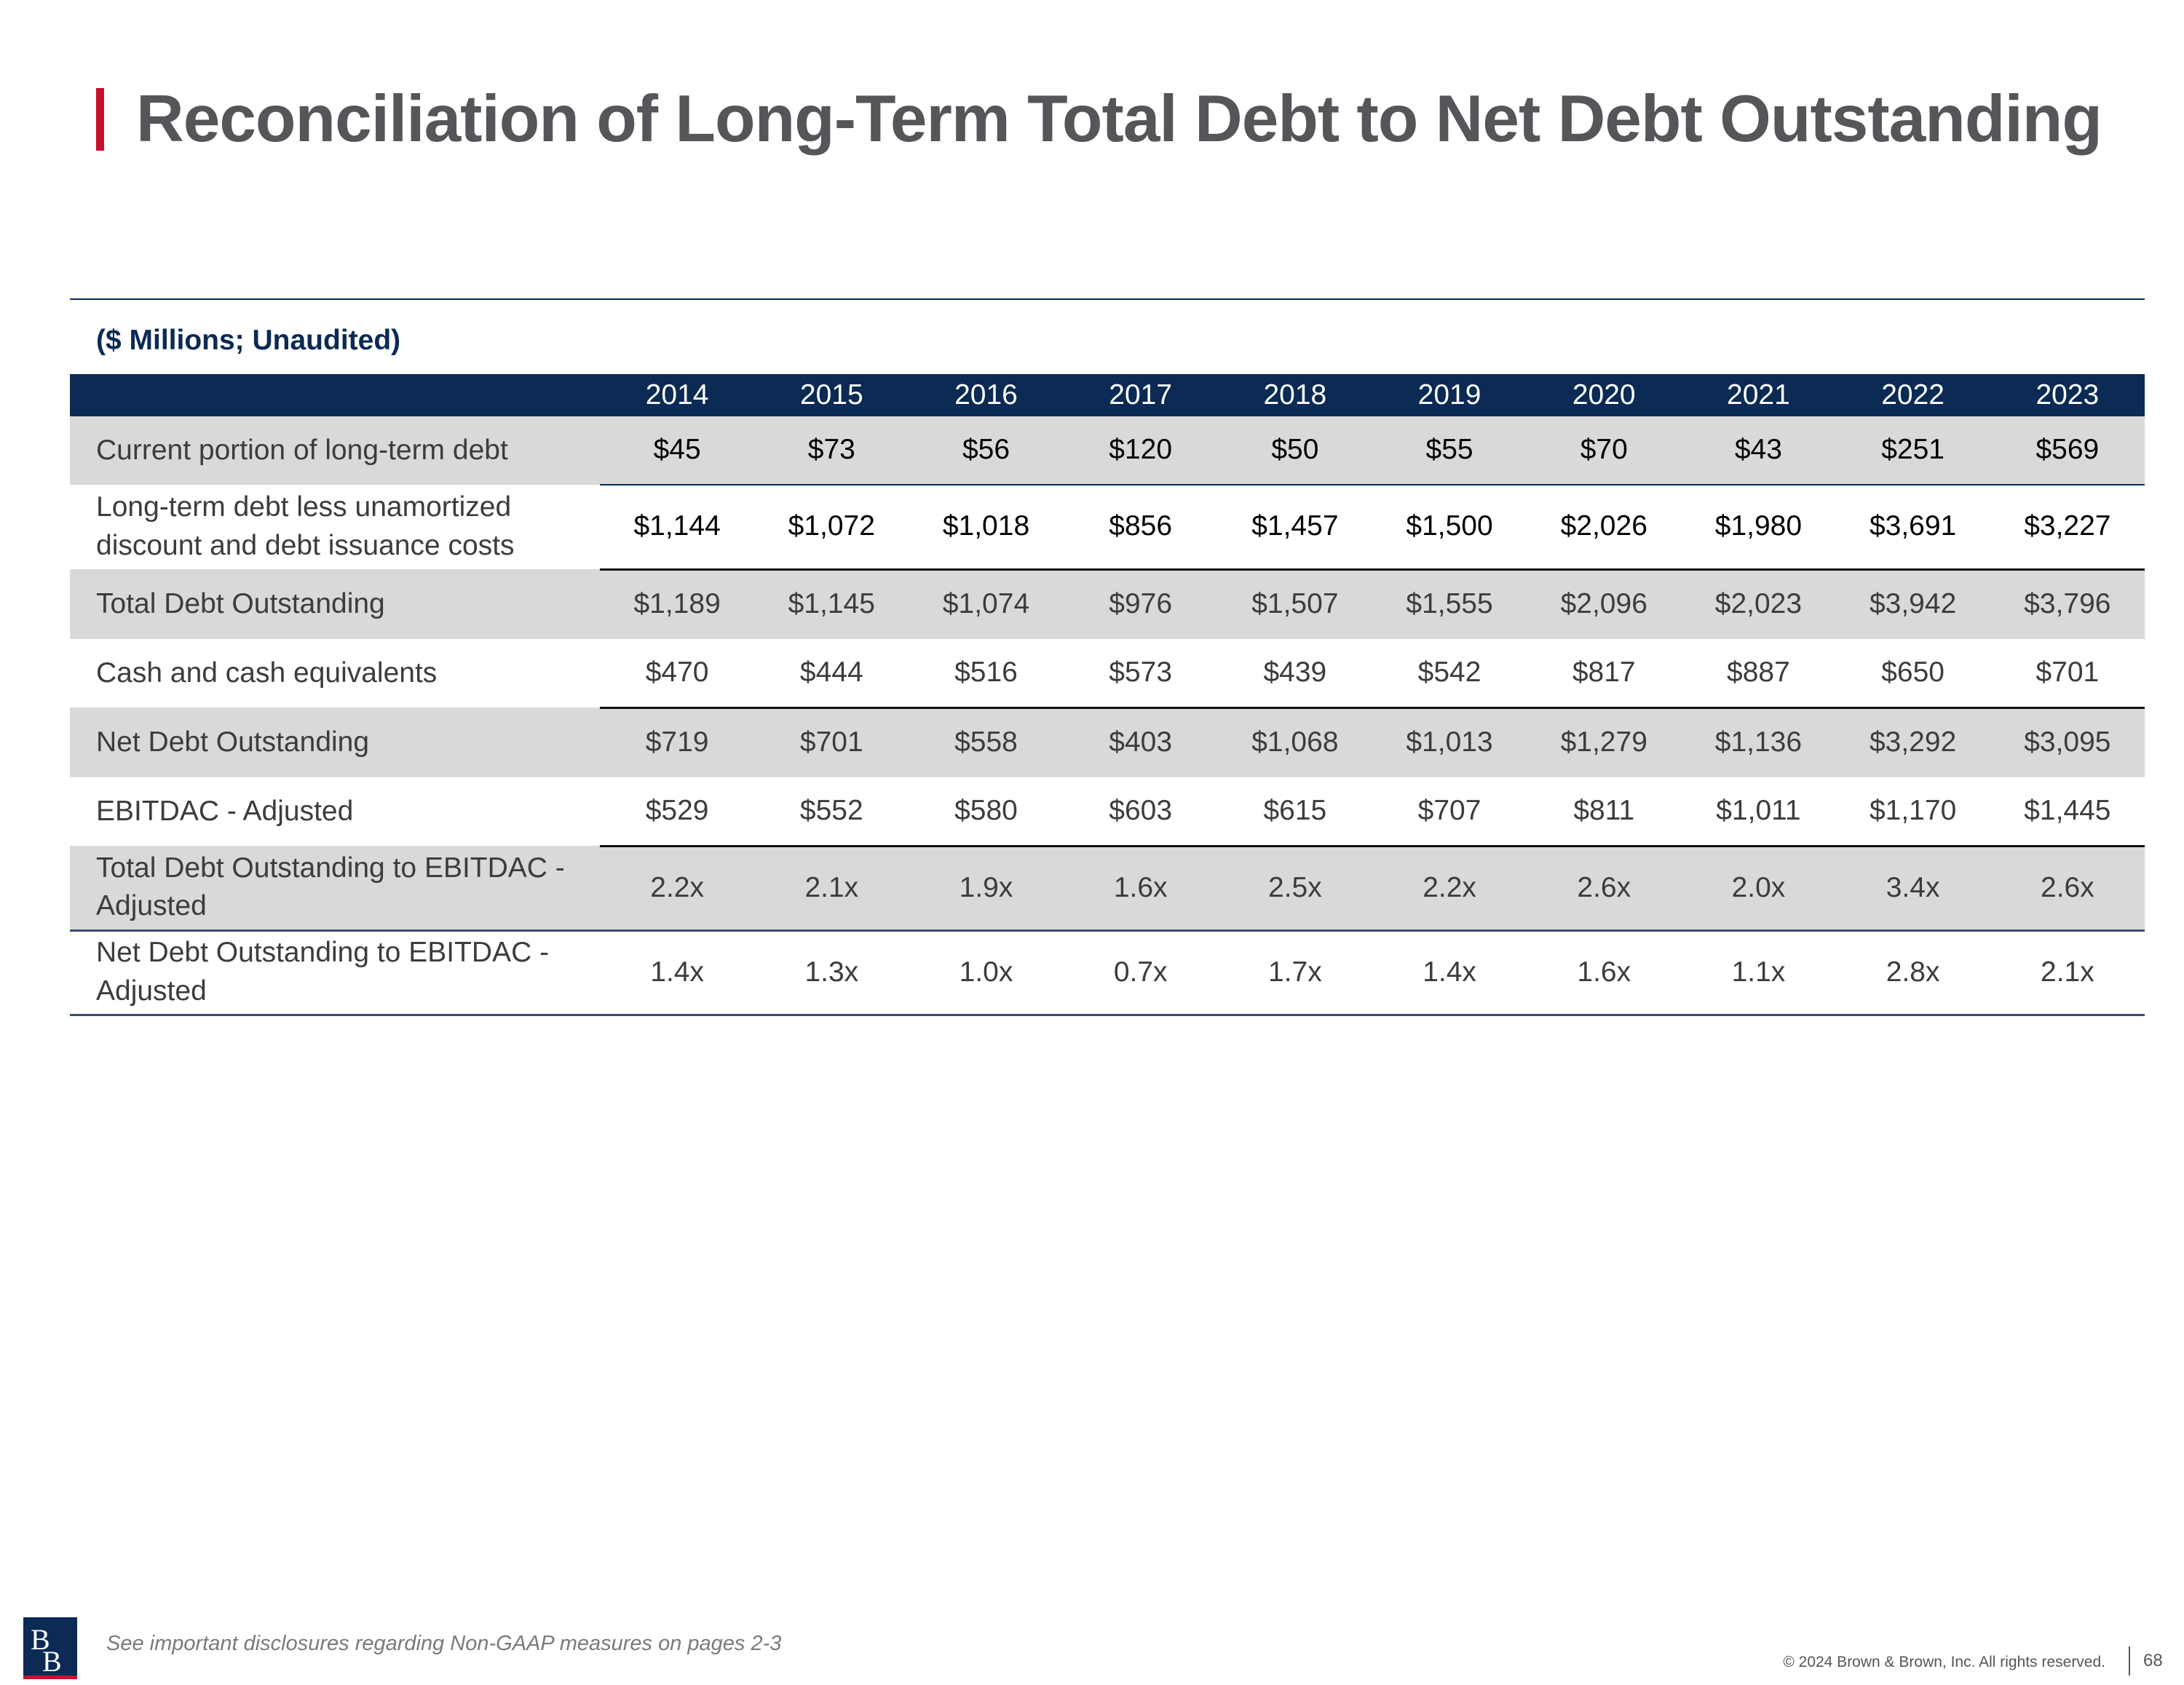 This screenshot has height=1685, width=2184. I want to click on year-header: 2015, so click(831, 395).